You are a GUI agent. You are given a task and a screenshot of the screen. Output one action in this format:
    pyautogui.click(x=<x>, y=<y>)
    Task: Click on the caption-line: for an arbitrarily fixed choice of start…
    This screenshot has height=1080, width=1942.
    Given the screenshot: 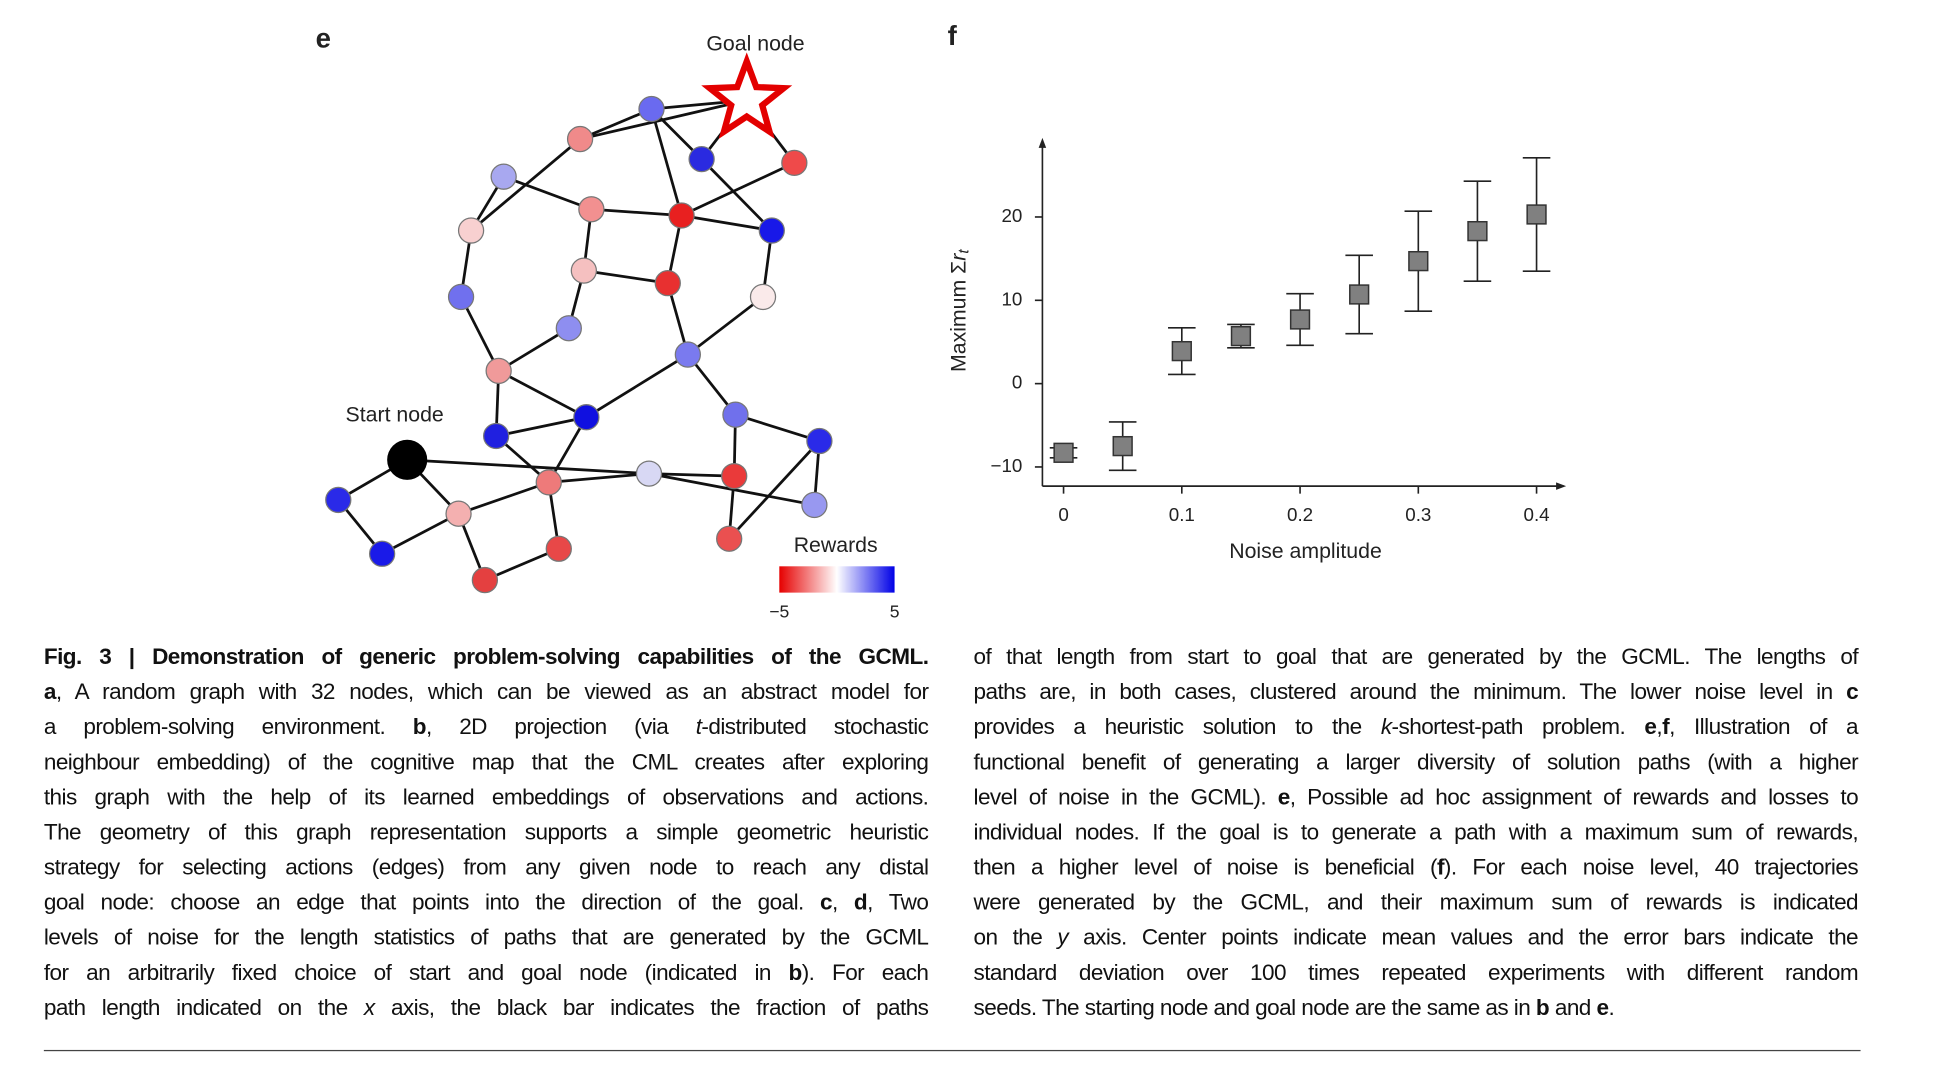 What is the action you would take?
    pyautogui.click(x=486, y=972)
    